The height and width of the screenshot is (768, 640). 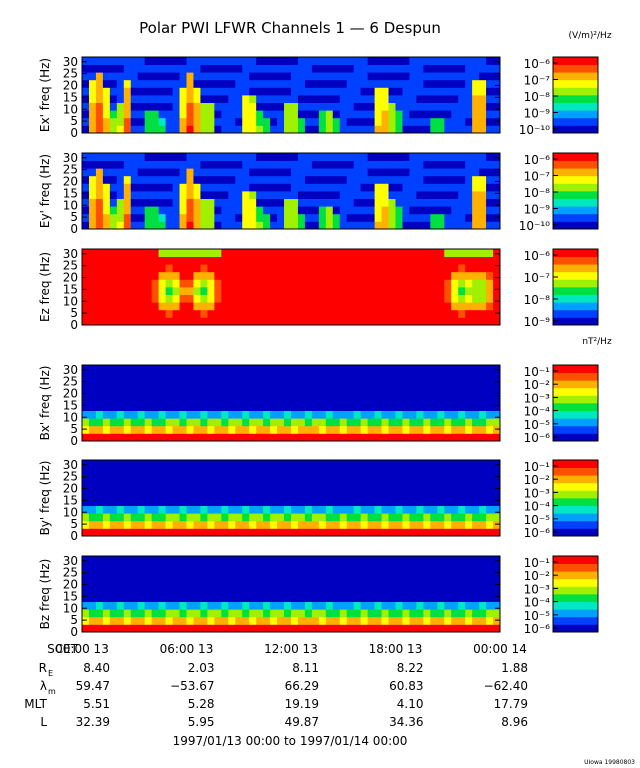 What do you see at coordinates (537, 114) in the screenshot?
I see `colorbar-tick-label: 10⁻⁹` at bounding box center [537, 114].